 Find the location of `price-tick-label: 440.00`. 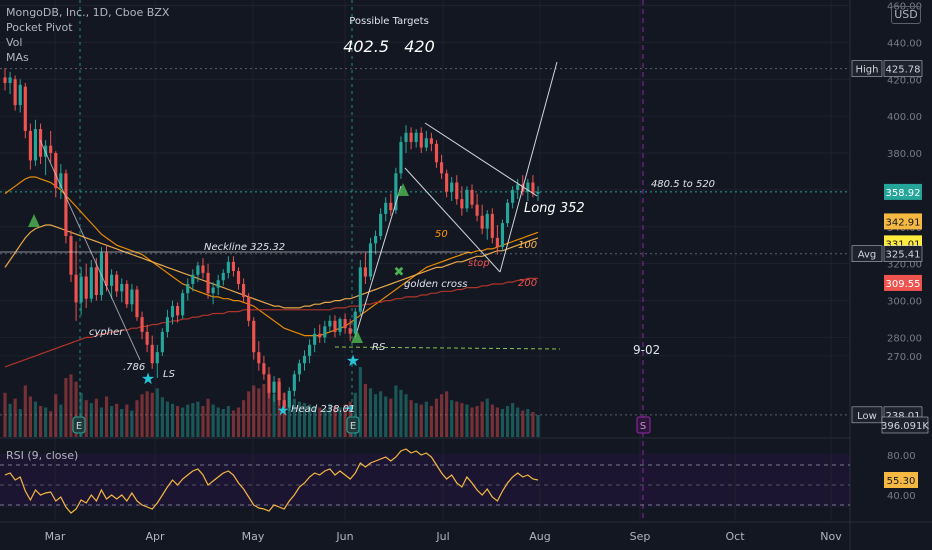

price-tick-label: 440.00 is located at coordinates (904, 43).